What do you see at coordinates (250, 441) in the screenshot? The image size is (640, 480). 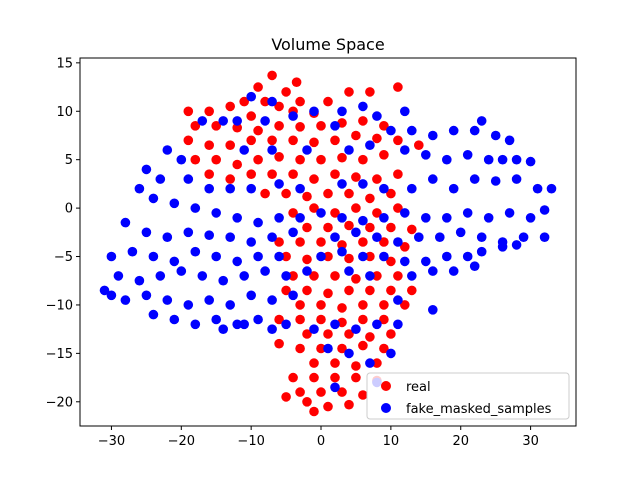 I see `x-tick-label: −10` at bounding box center [250, 441].